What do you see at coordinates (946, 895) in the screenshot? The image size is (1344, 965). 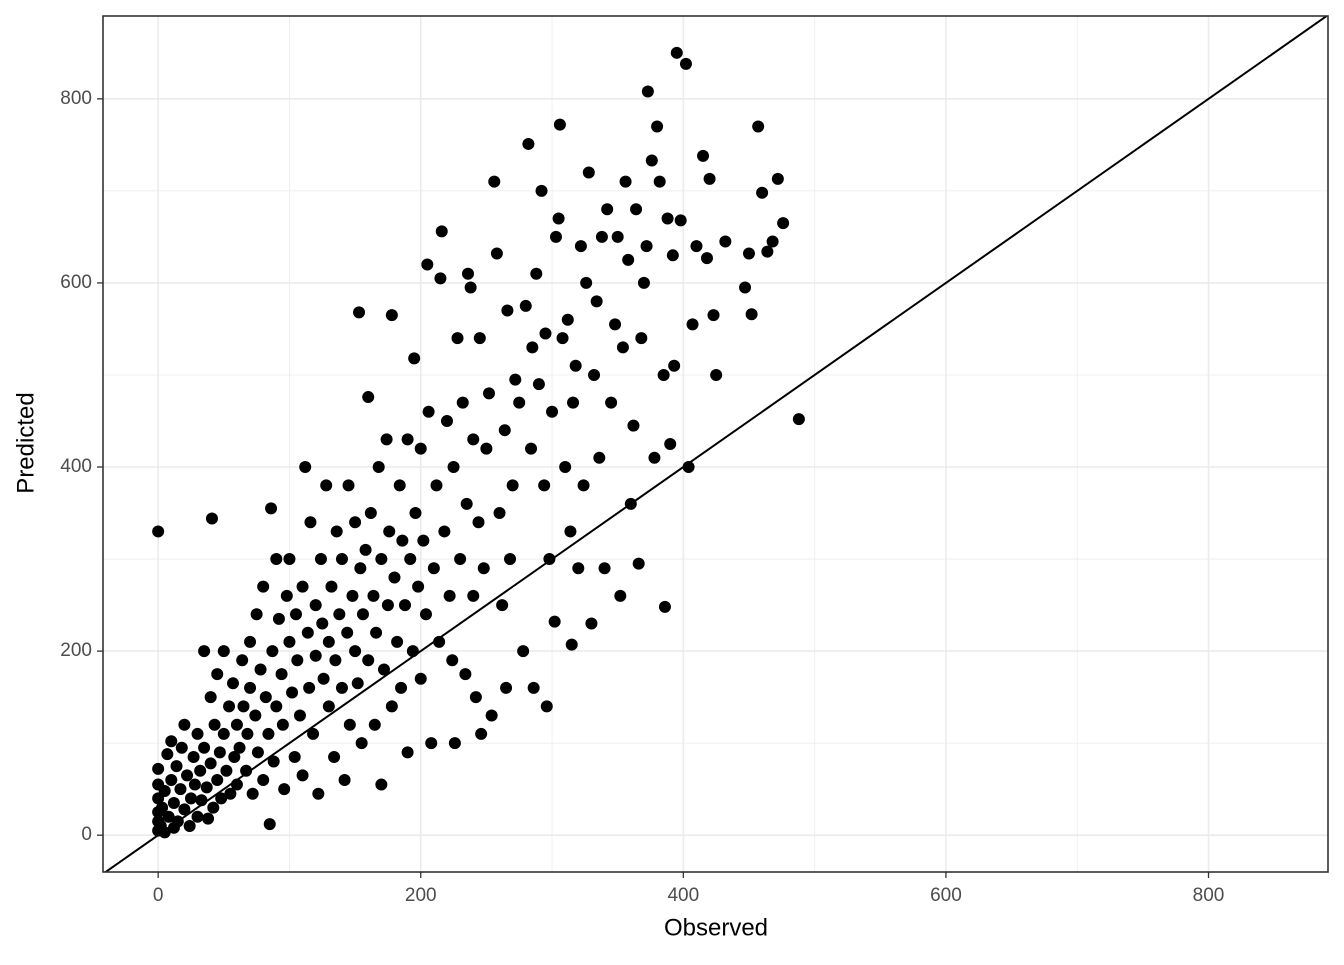 I see `x-tick-label: 600` at bounding box center [946, 895].